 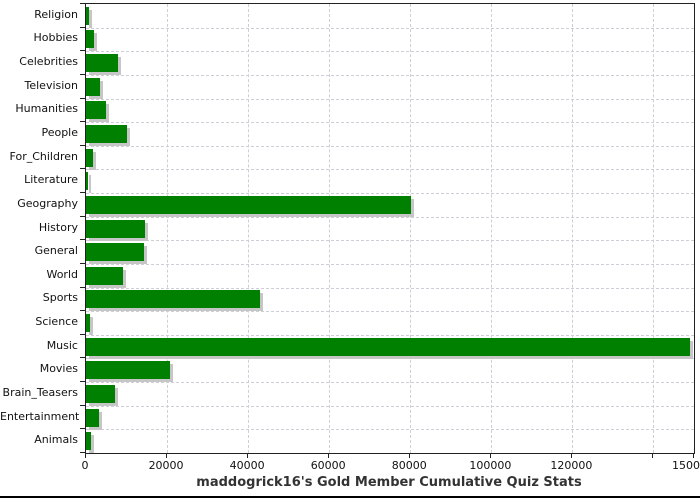 I want to click on category-label: General, so click(x=56, y=251).